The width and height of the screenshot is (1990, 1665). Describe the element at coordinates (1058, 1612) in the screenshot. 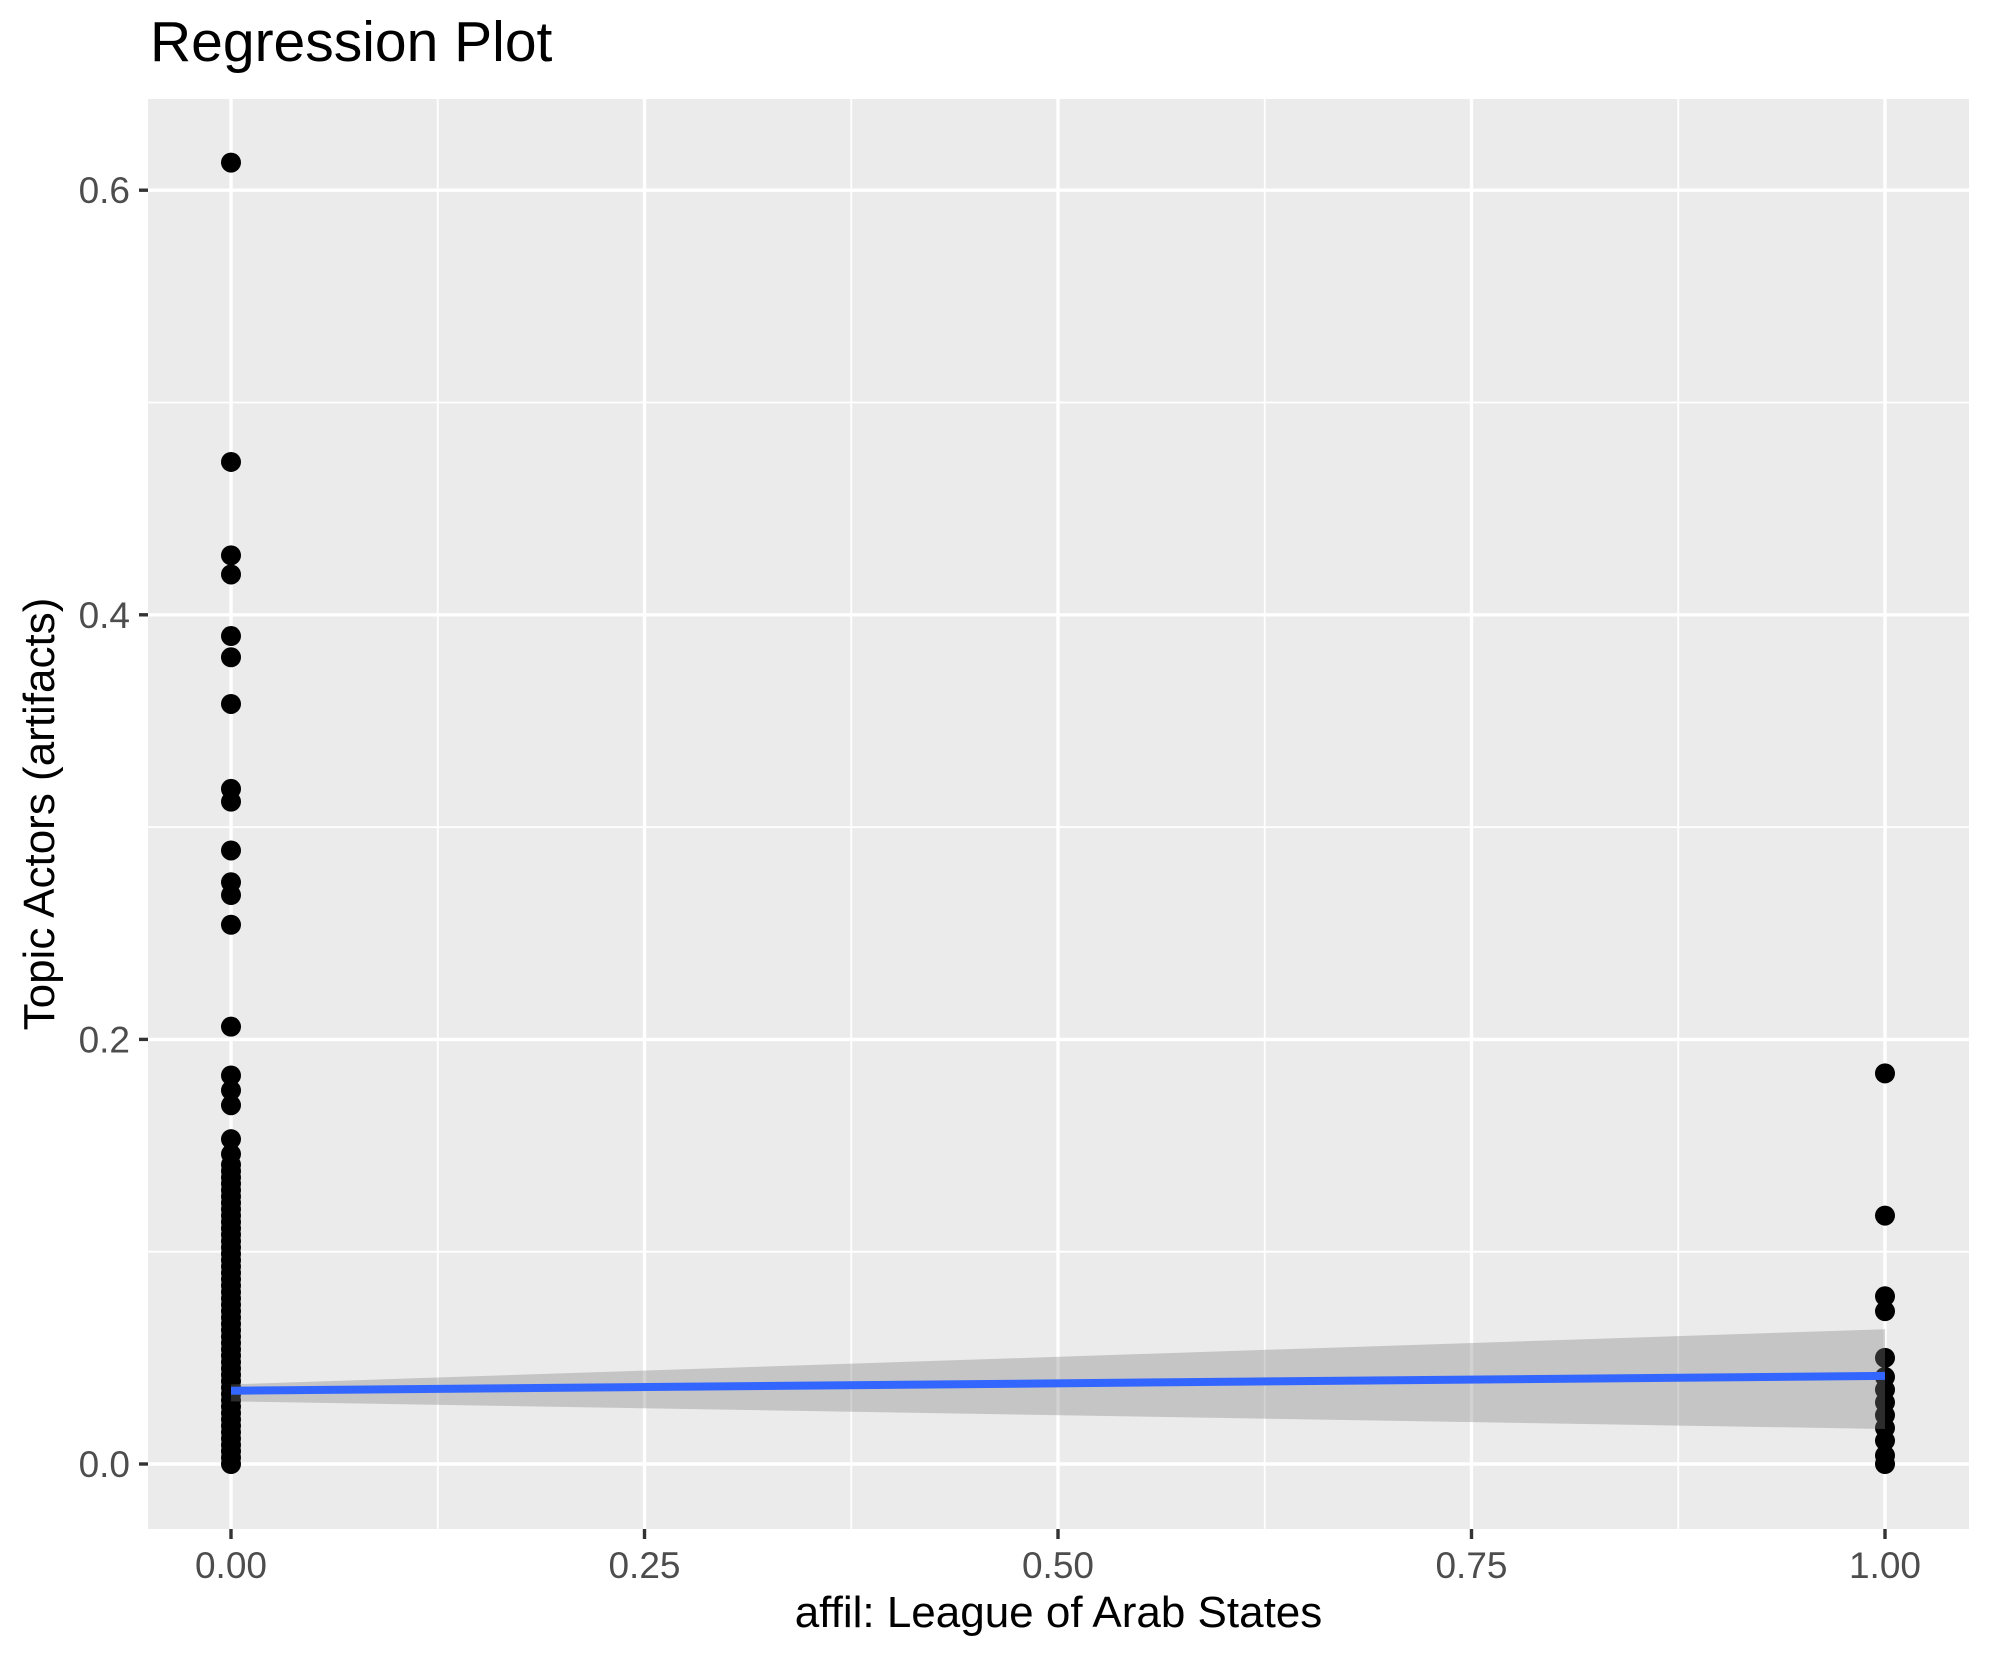

I see `x-axis-title: affil: League of Arab States` at that location.